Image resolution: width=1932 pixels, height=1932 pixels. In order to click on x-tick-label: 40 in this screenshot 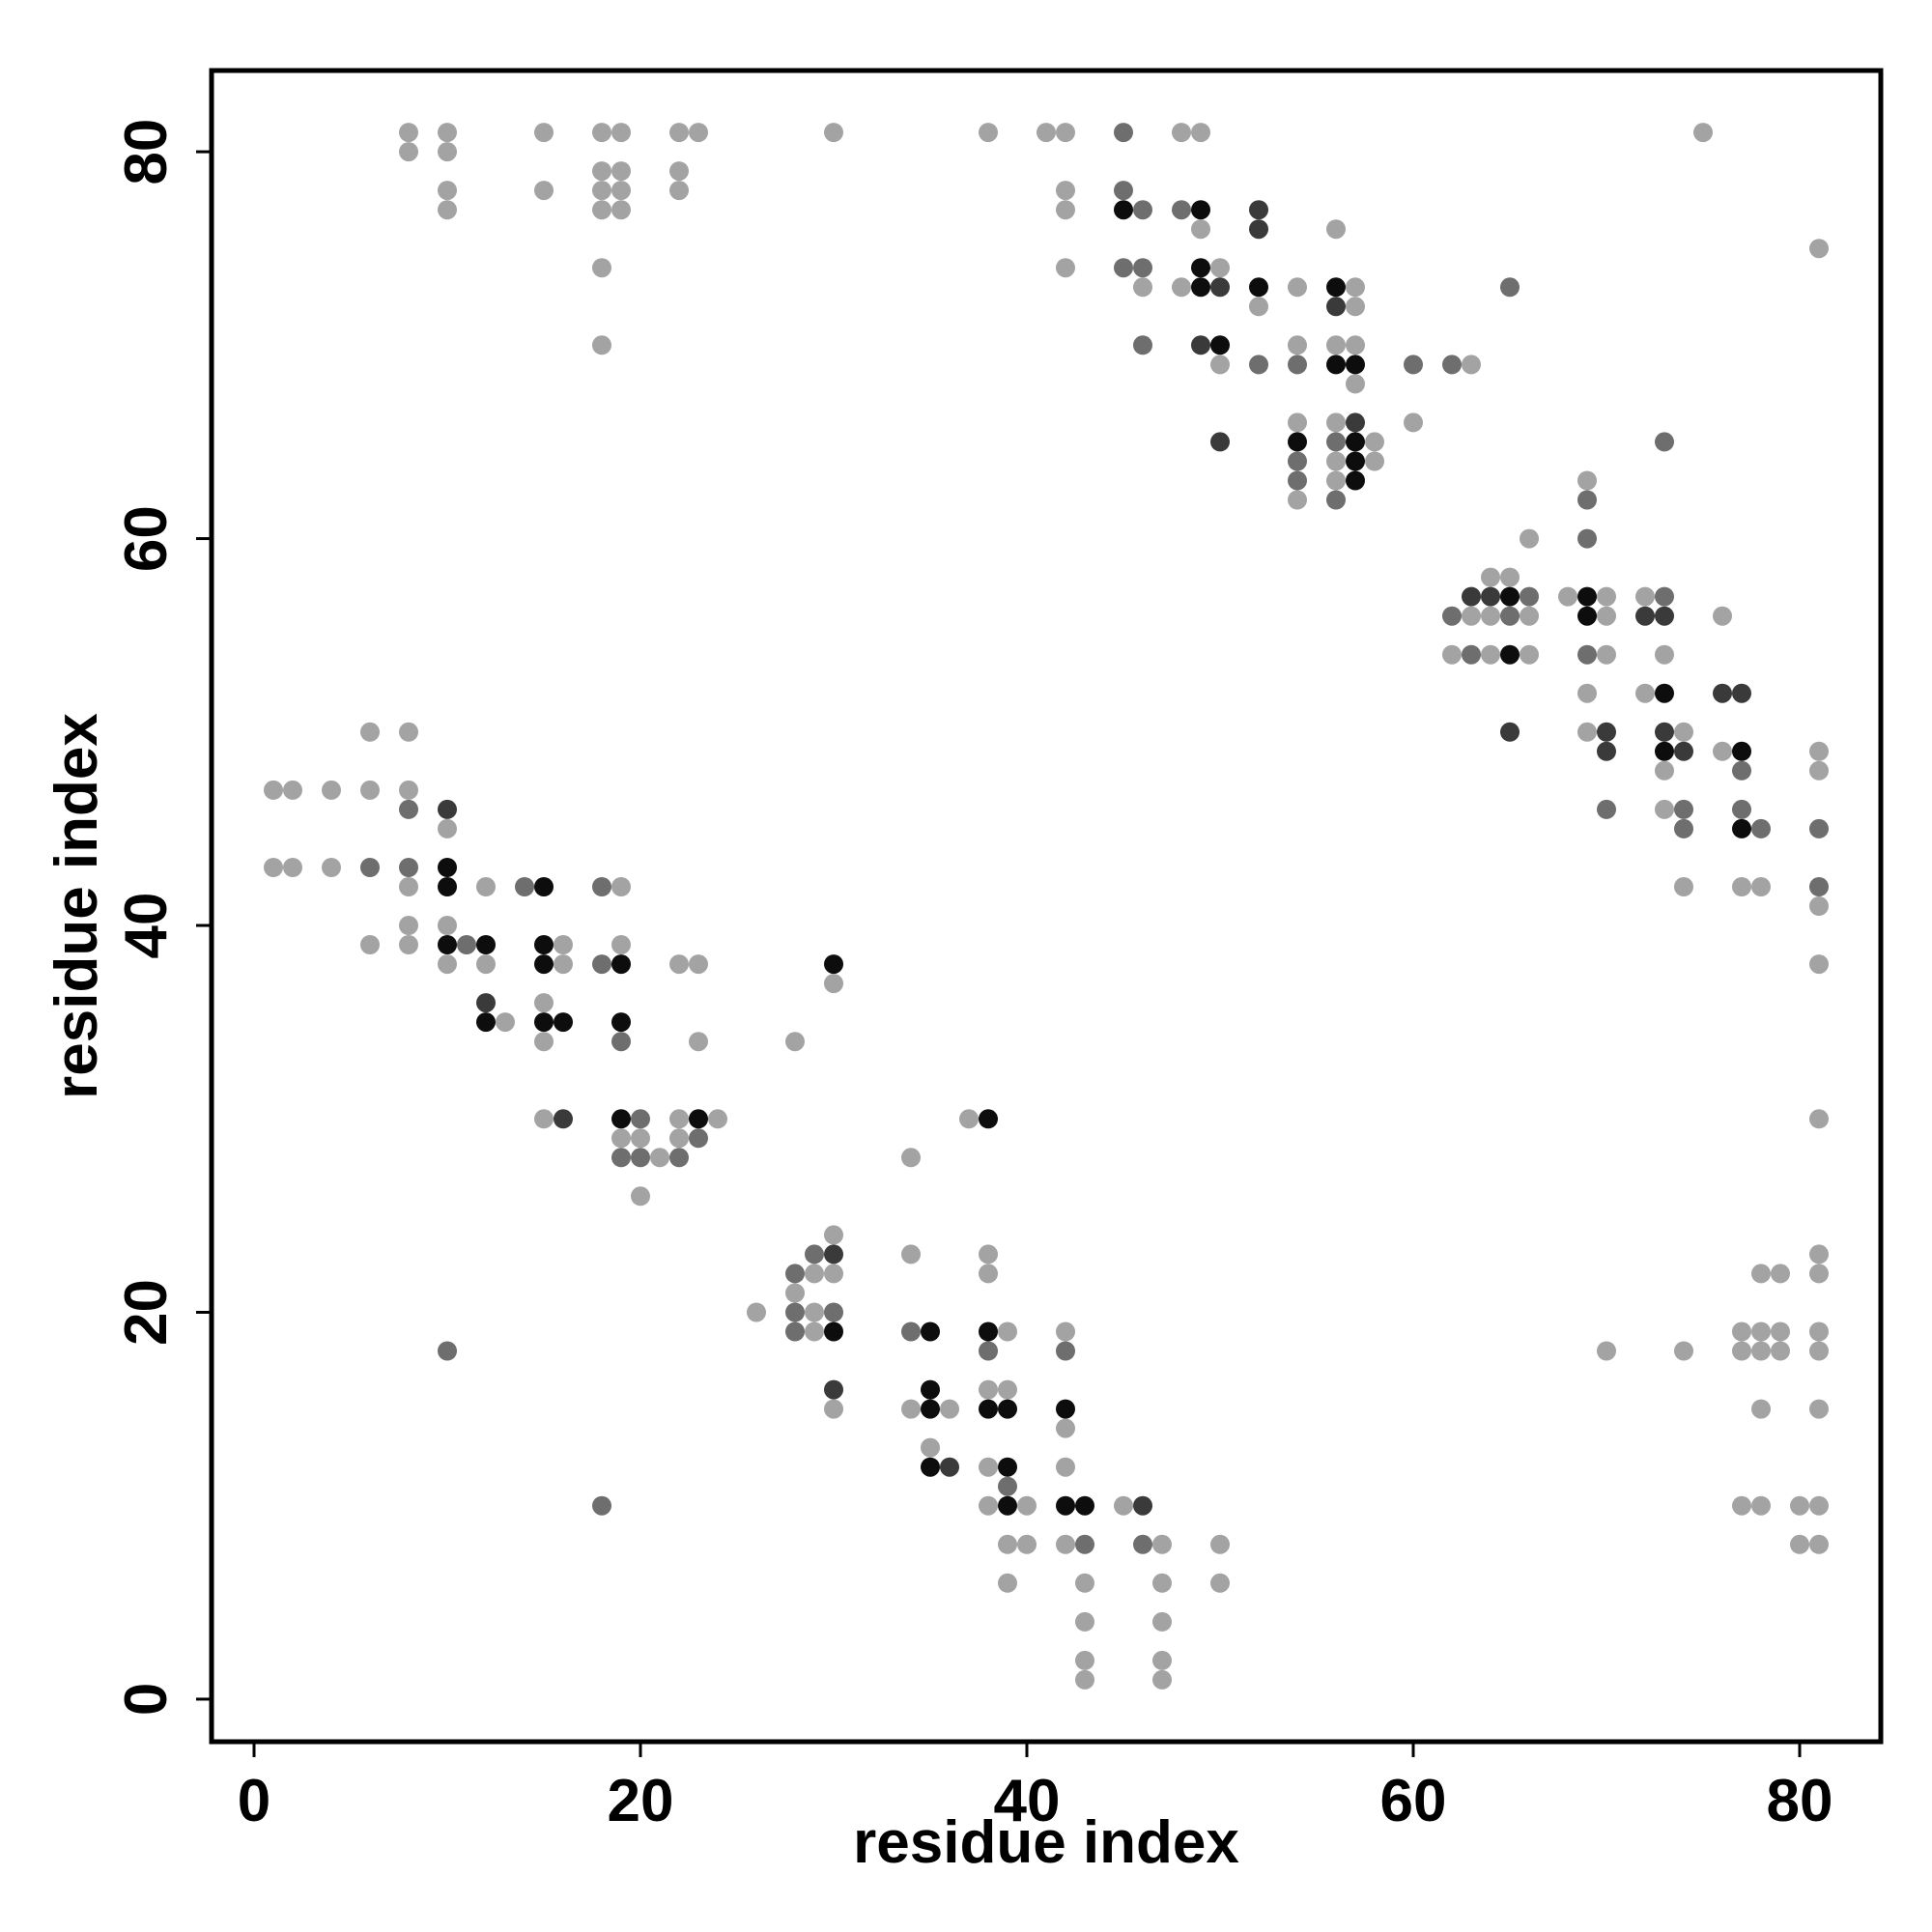, I will do `click(1027, 1801)`.